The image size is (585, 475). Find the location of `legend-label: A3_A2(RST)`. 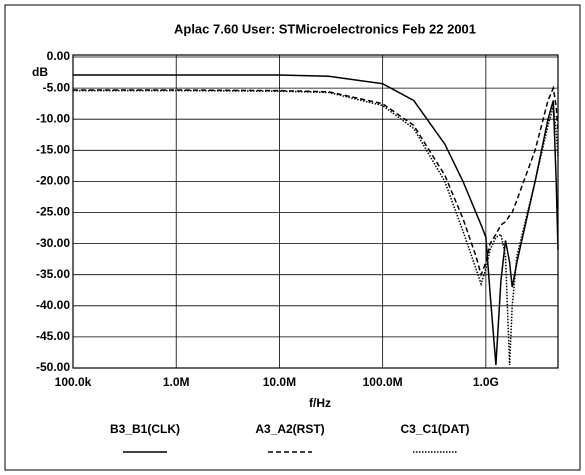

legend-label: A3_A2(RST) is located at coordinates (289, 429).